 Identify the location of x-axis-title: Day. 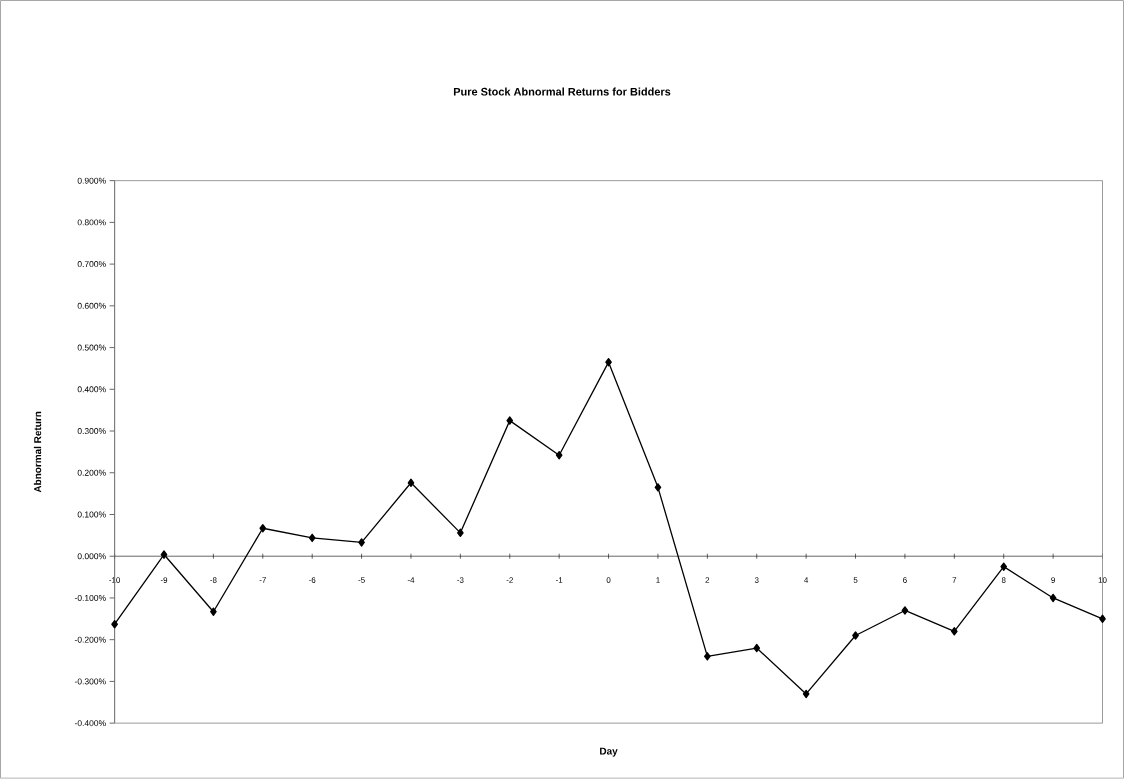
(609, 752).